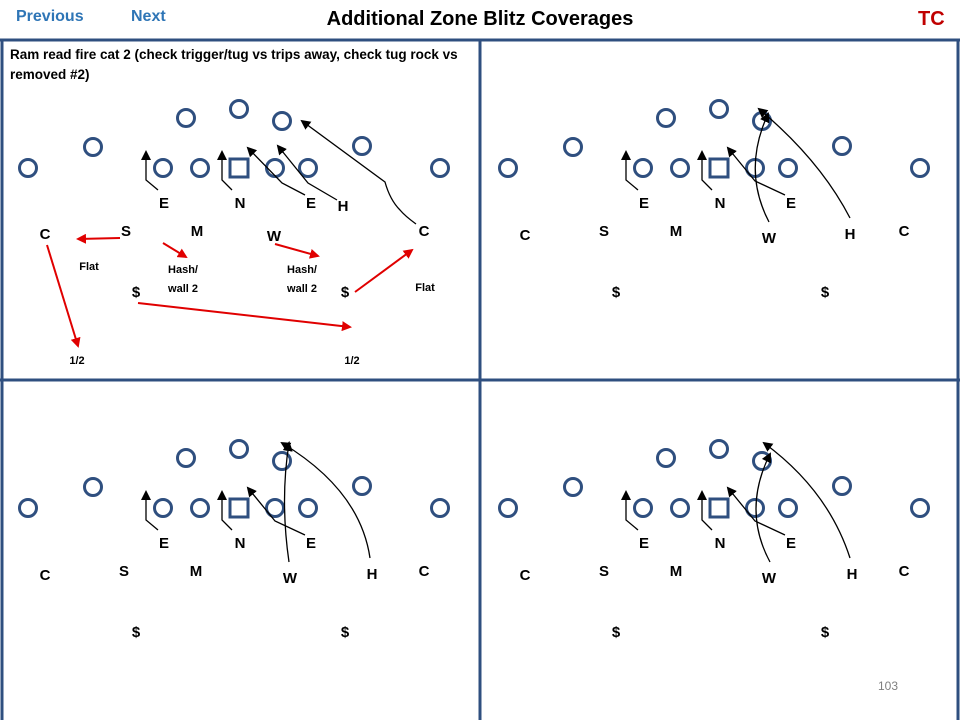 This screenshot has height=720, width=960. I want to click on zone-half-right: 1/2, so click(351, 361).